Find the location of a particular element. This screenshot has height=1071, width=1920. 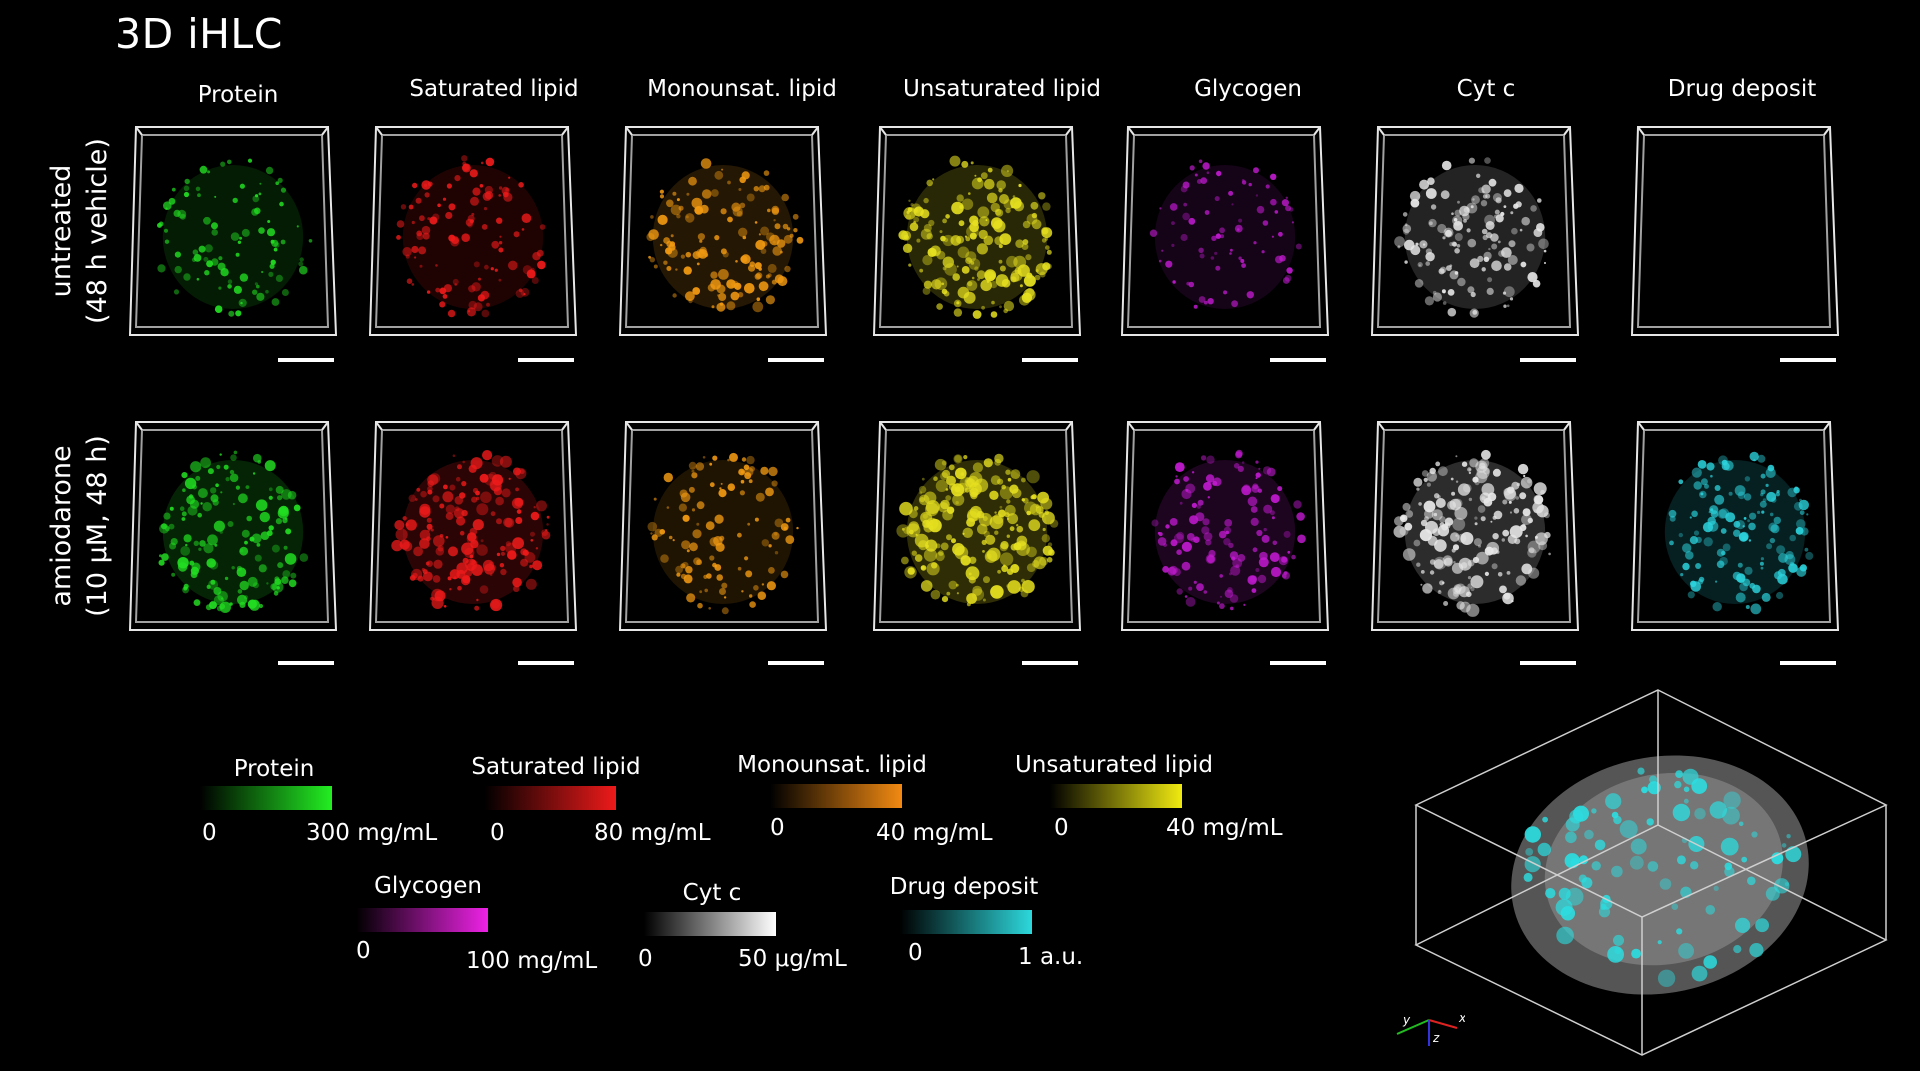

panel-untreated-protein is located at coordinates (233, 232).